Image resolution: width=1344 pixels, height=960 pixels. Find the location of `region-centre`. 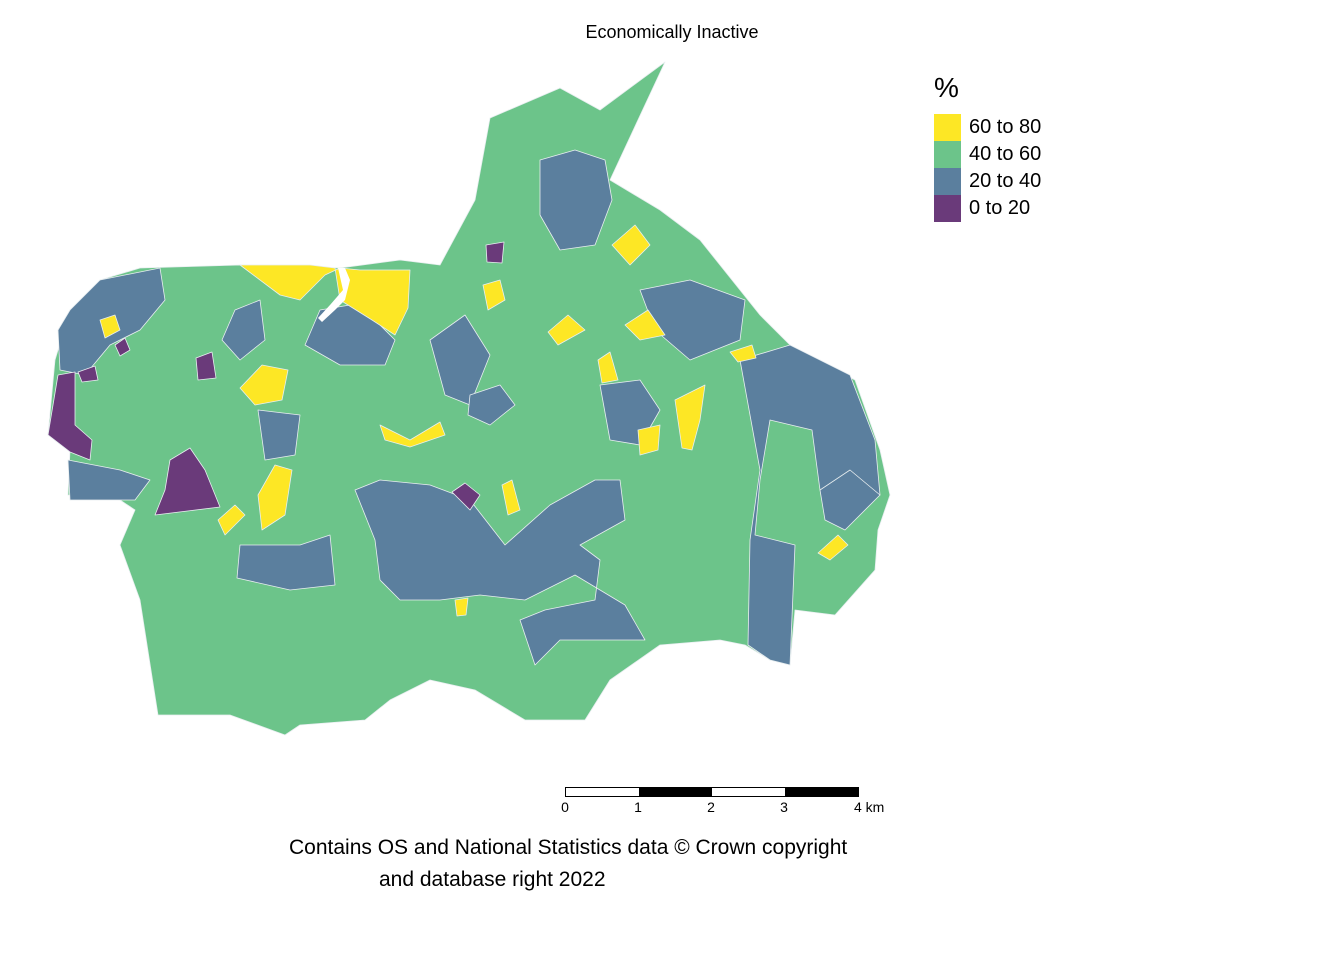

region-centre is located at coordinates (491, 405).